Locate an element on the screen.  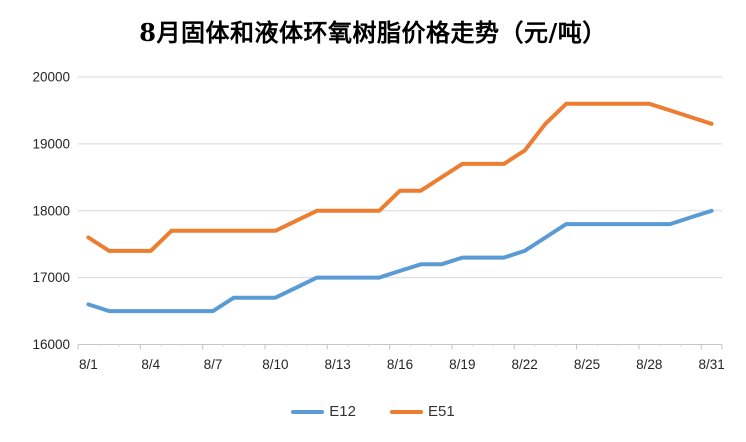
y-tick-label: 19000 is located at coordinates (51, 143).